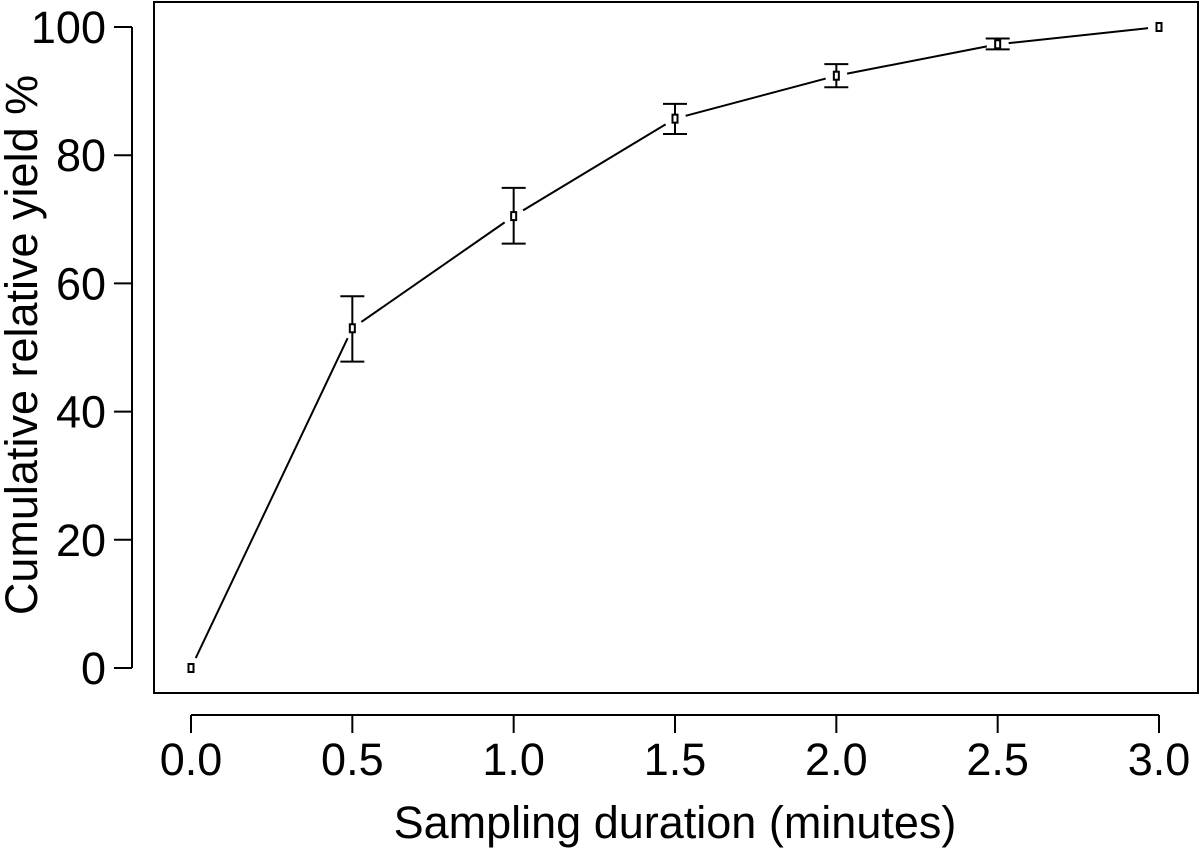 The height and width of the screenshot is (850, 1200). Describe the element at coordinates (81, 155) in the screenshot. I see `y-tick-label: 80` at that location.